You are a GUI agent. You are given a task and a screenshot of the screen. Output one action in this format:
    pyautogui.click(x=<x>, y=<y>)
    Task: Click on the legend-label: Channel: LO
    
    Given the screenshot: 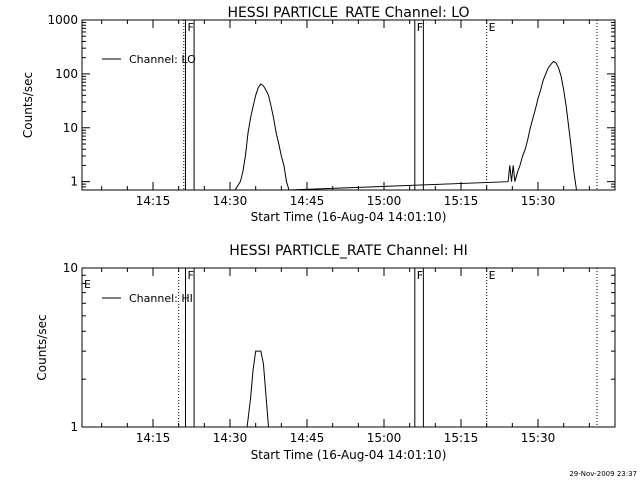 What is the action you would take?
    pyautogui.click(x=162, y=59)
    